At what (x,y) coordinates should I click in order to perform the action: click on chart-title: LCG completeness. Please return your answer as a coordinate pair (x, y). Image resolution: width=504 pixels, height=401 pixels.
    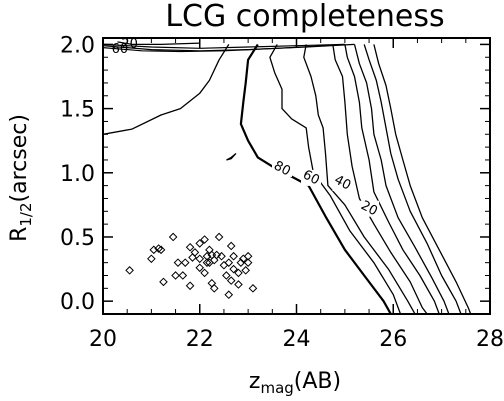
    Looking at the image, I should click on (304, 17).